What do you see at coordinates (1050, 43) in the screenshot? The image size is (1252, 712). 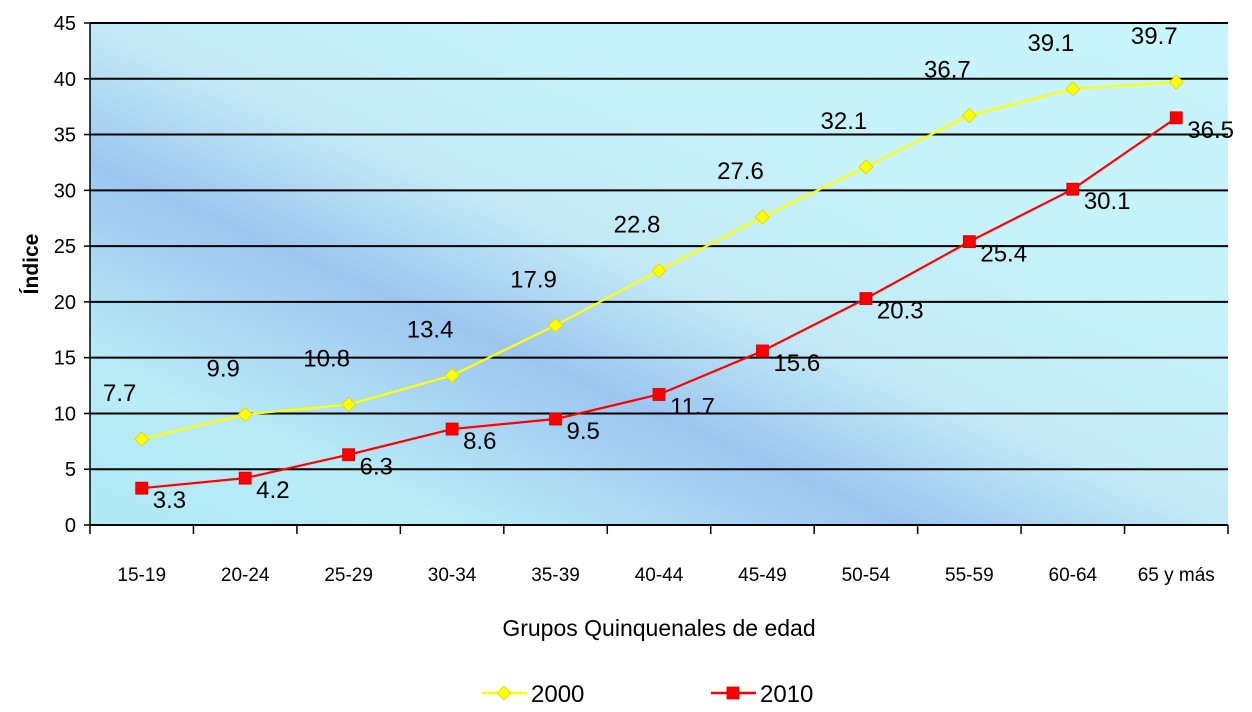 I see `data-label: 39.1` at bounding box center [1050, 43].